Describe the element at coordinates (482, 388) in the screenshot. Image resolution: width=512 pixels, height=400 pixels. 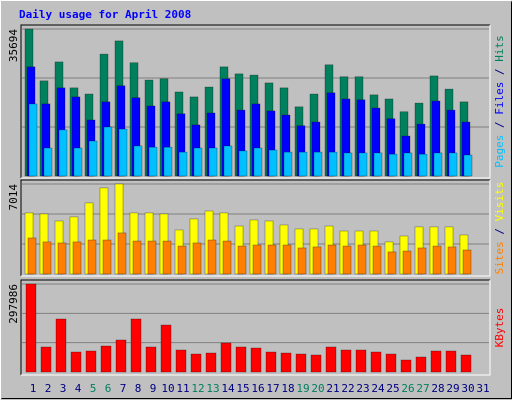
I see `x-tick-label: 31` at that location.